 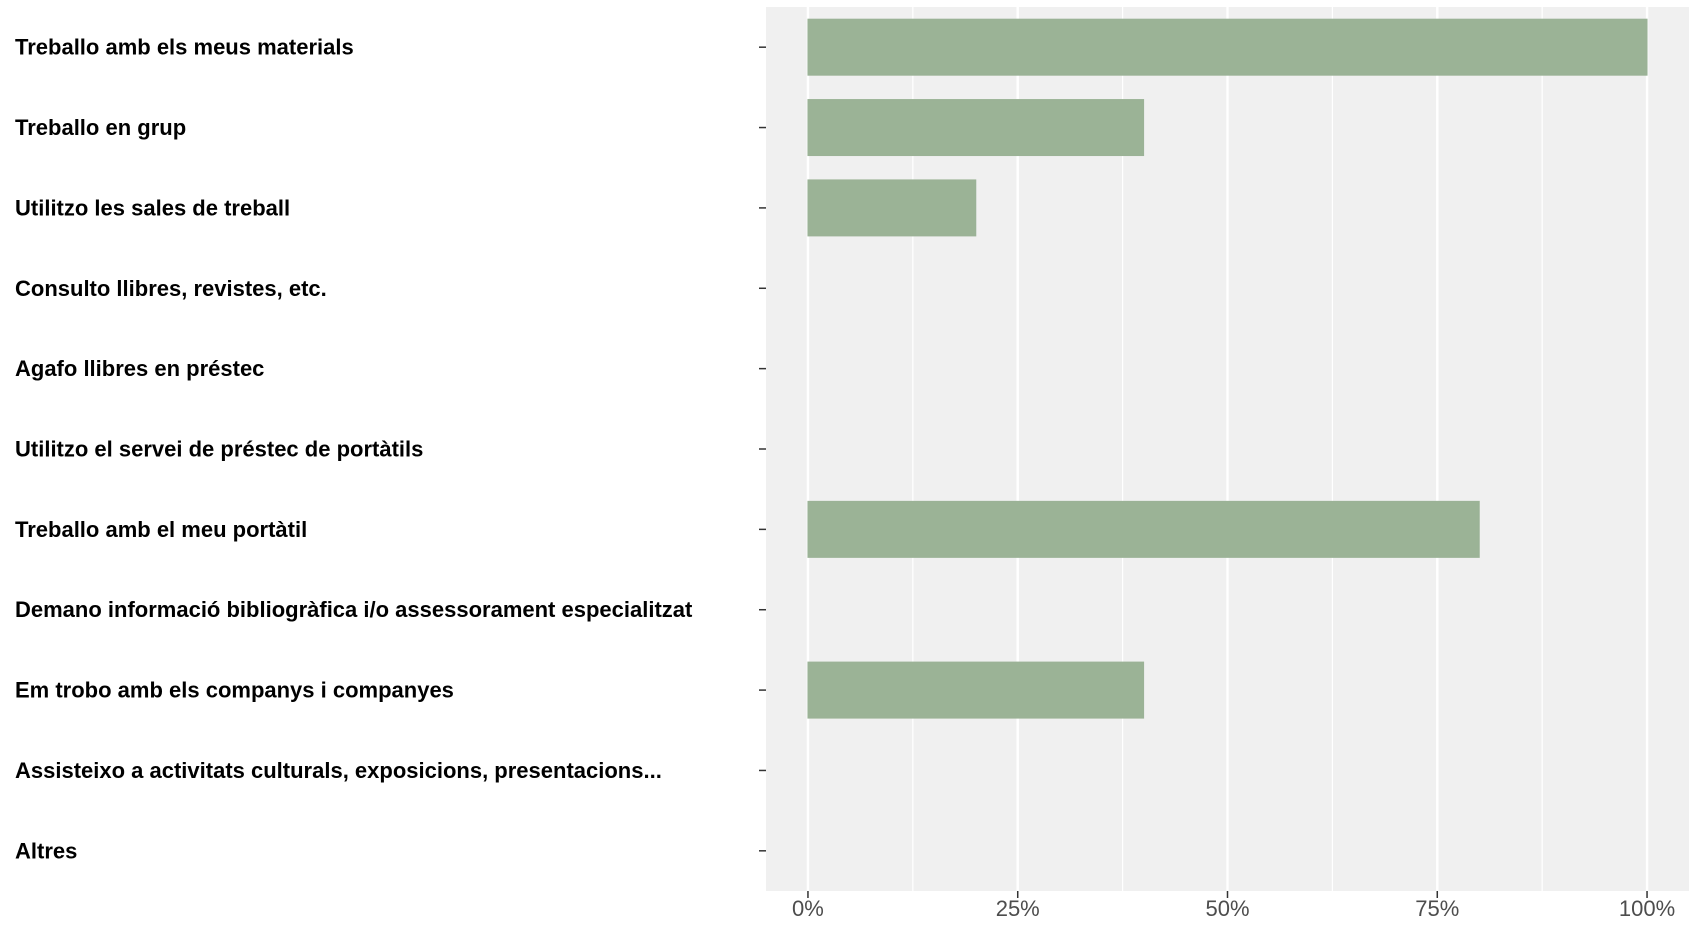 I want to click on category-label: Agafo llibres en préstec, so click(x=139, y=368).